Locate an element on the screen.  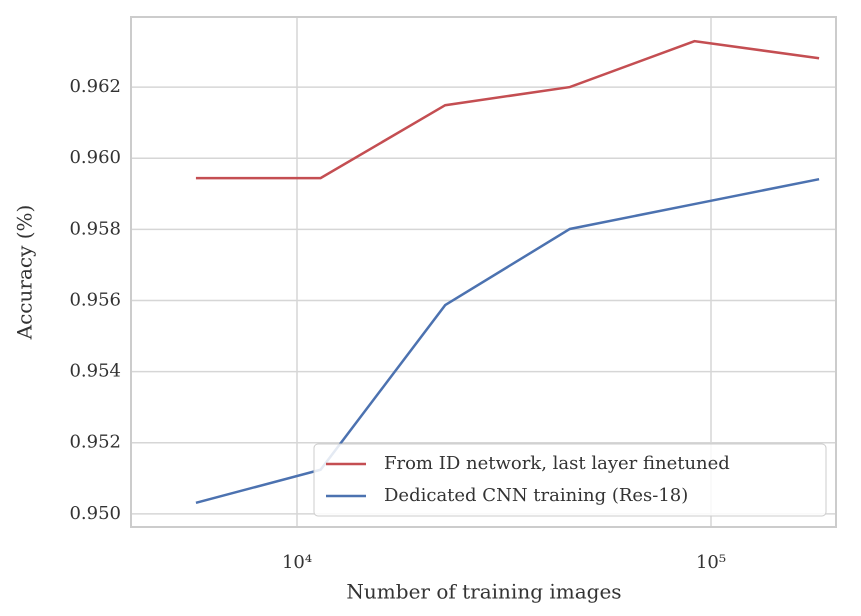
y-tick-label: 0.962 is located at coordinates (95, 86).